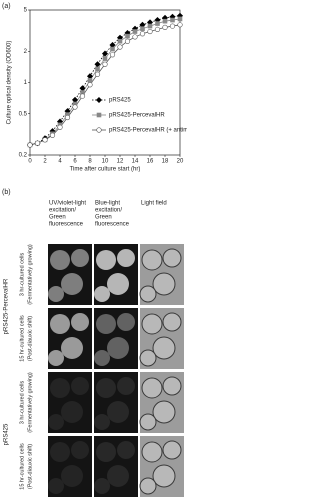 Image resolution: width=320 pixels, height=500 pixels. I want to click on y-tick-label: 0.5, so click(23, 114).